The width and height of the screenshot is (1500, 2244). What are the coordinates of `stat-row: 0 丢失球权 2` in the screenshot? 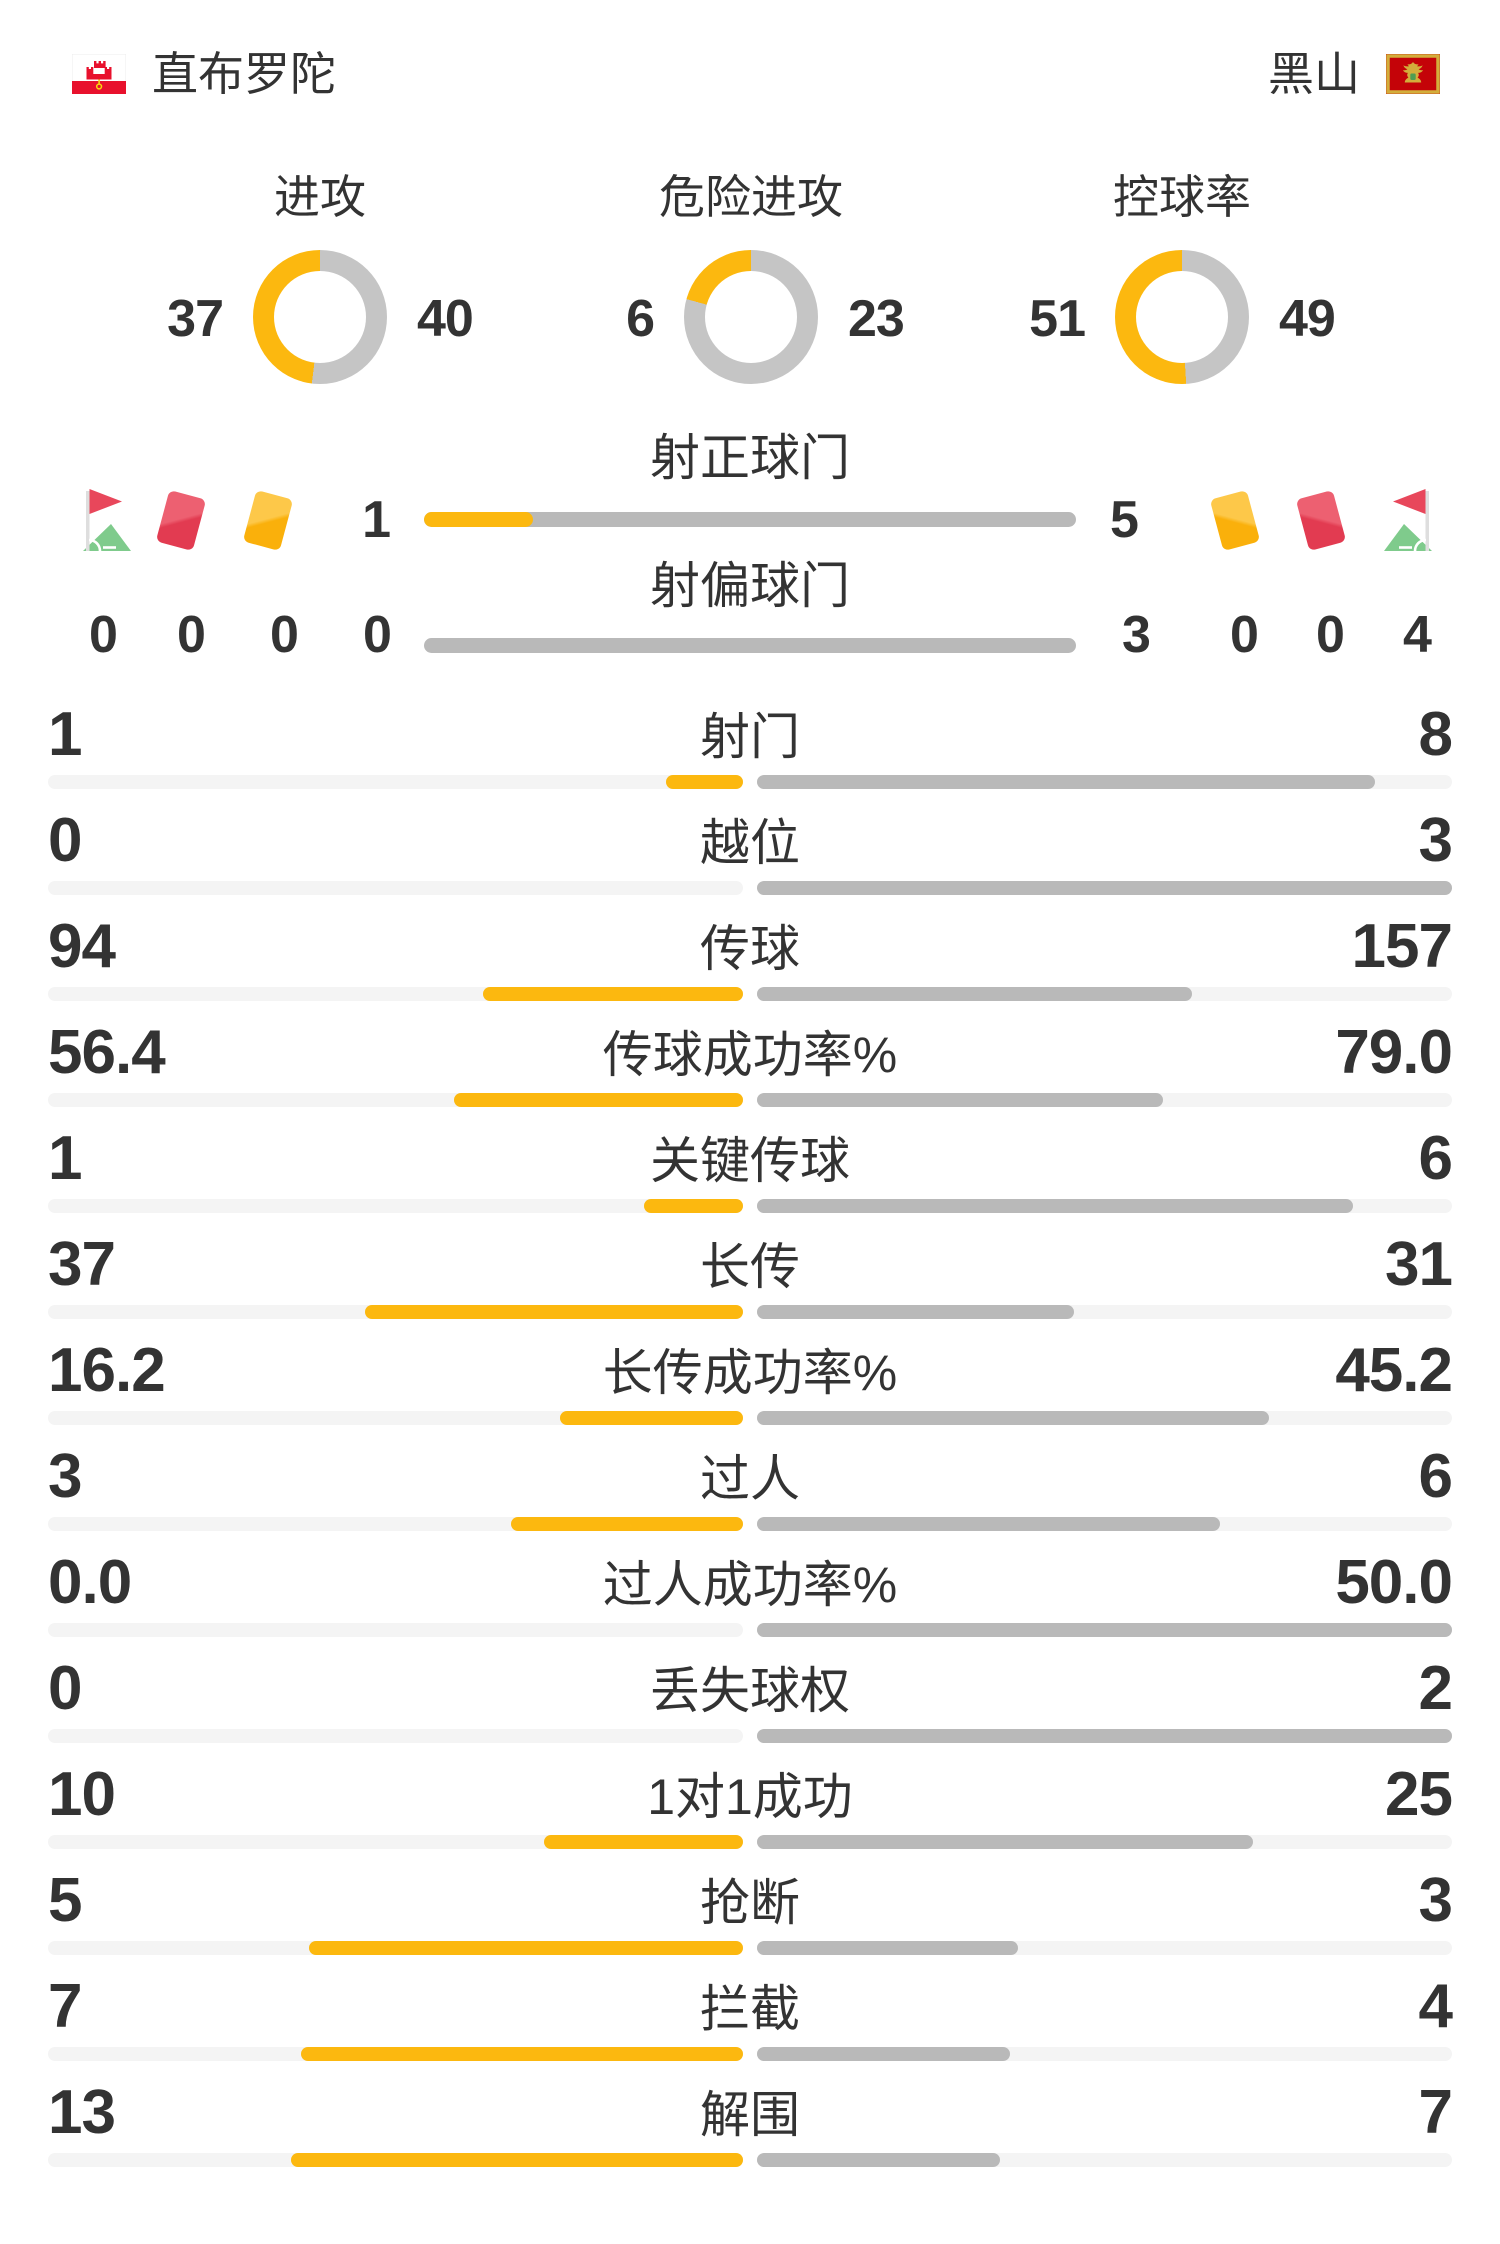 It's located at (750, 1697).